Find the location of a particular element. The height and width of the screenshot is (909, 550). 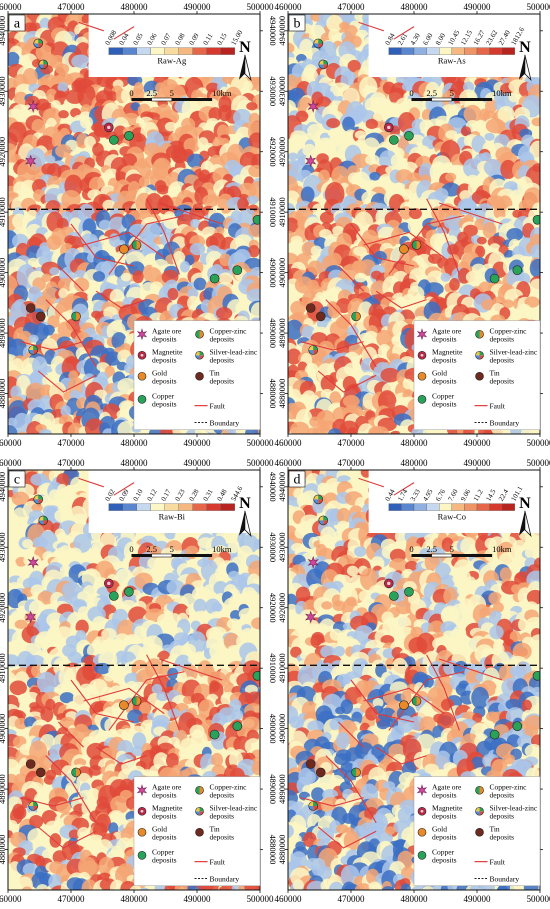

panel-letter: b is located at coordinates (297, 24).